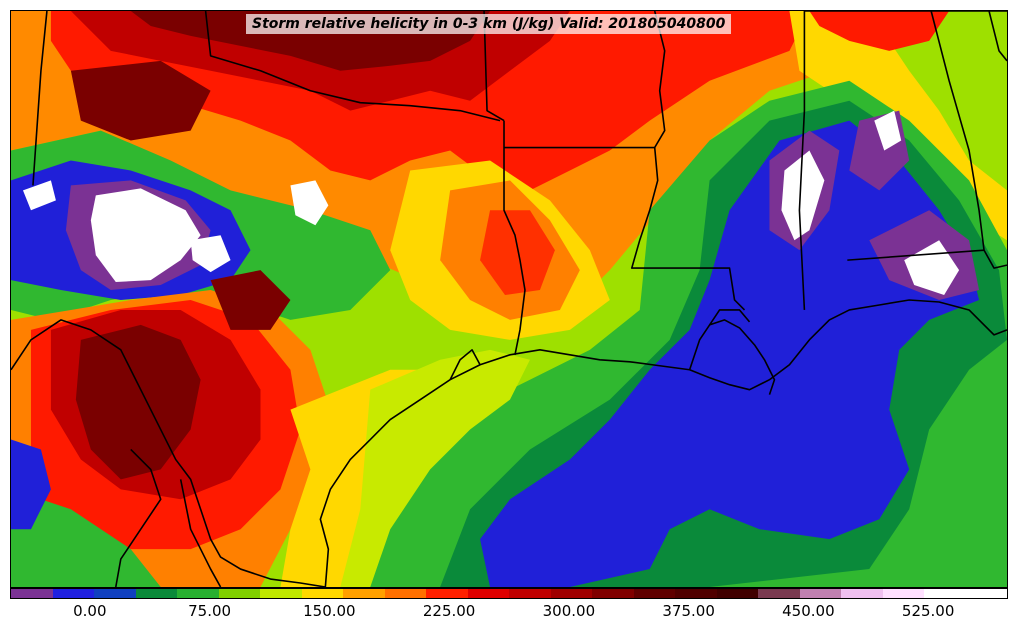 Image resolution: width=1018 pixels, height=633 pixels. Describe the element at coordinates (879, 31) in the screenshot. I see `field-red-ne` at that location.